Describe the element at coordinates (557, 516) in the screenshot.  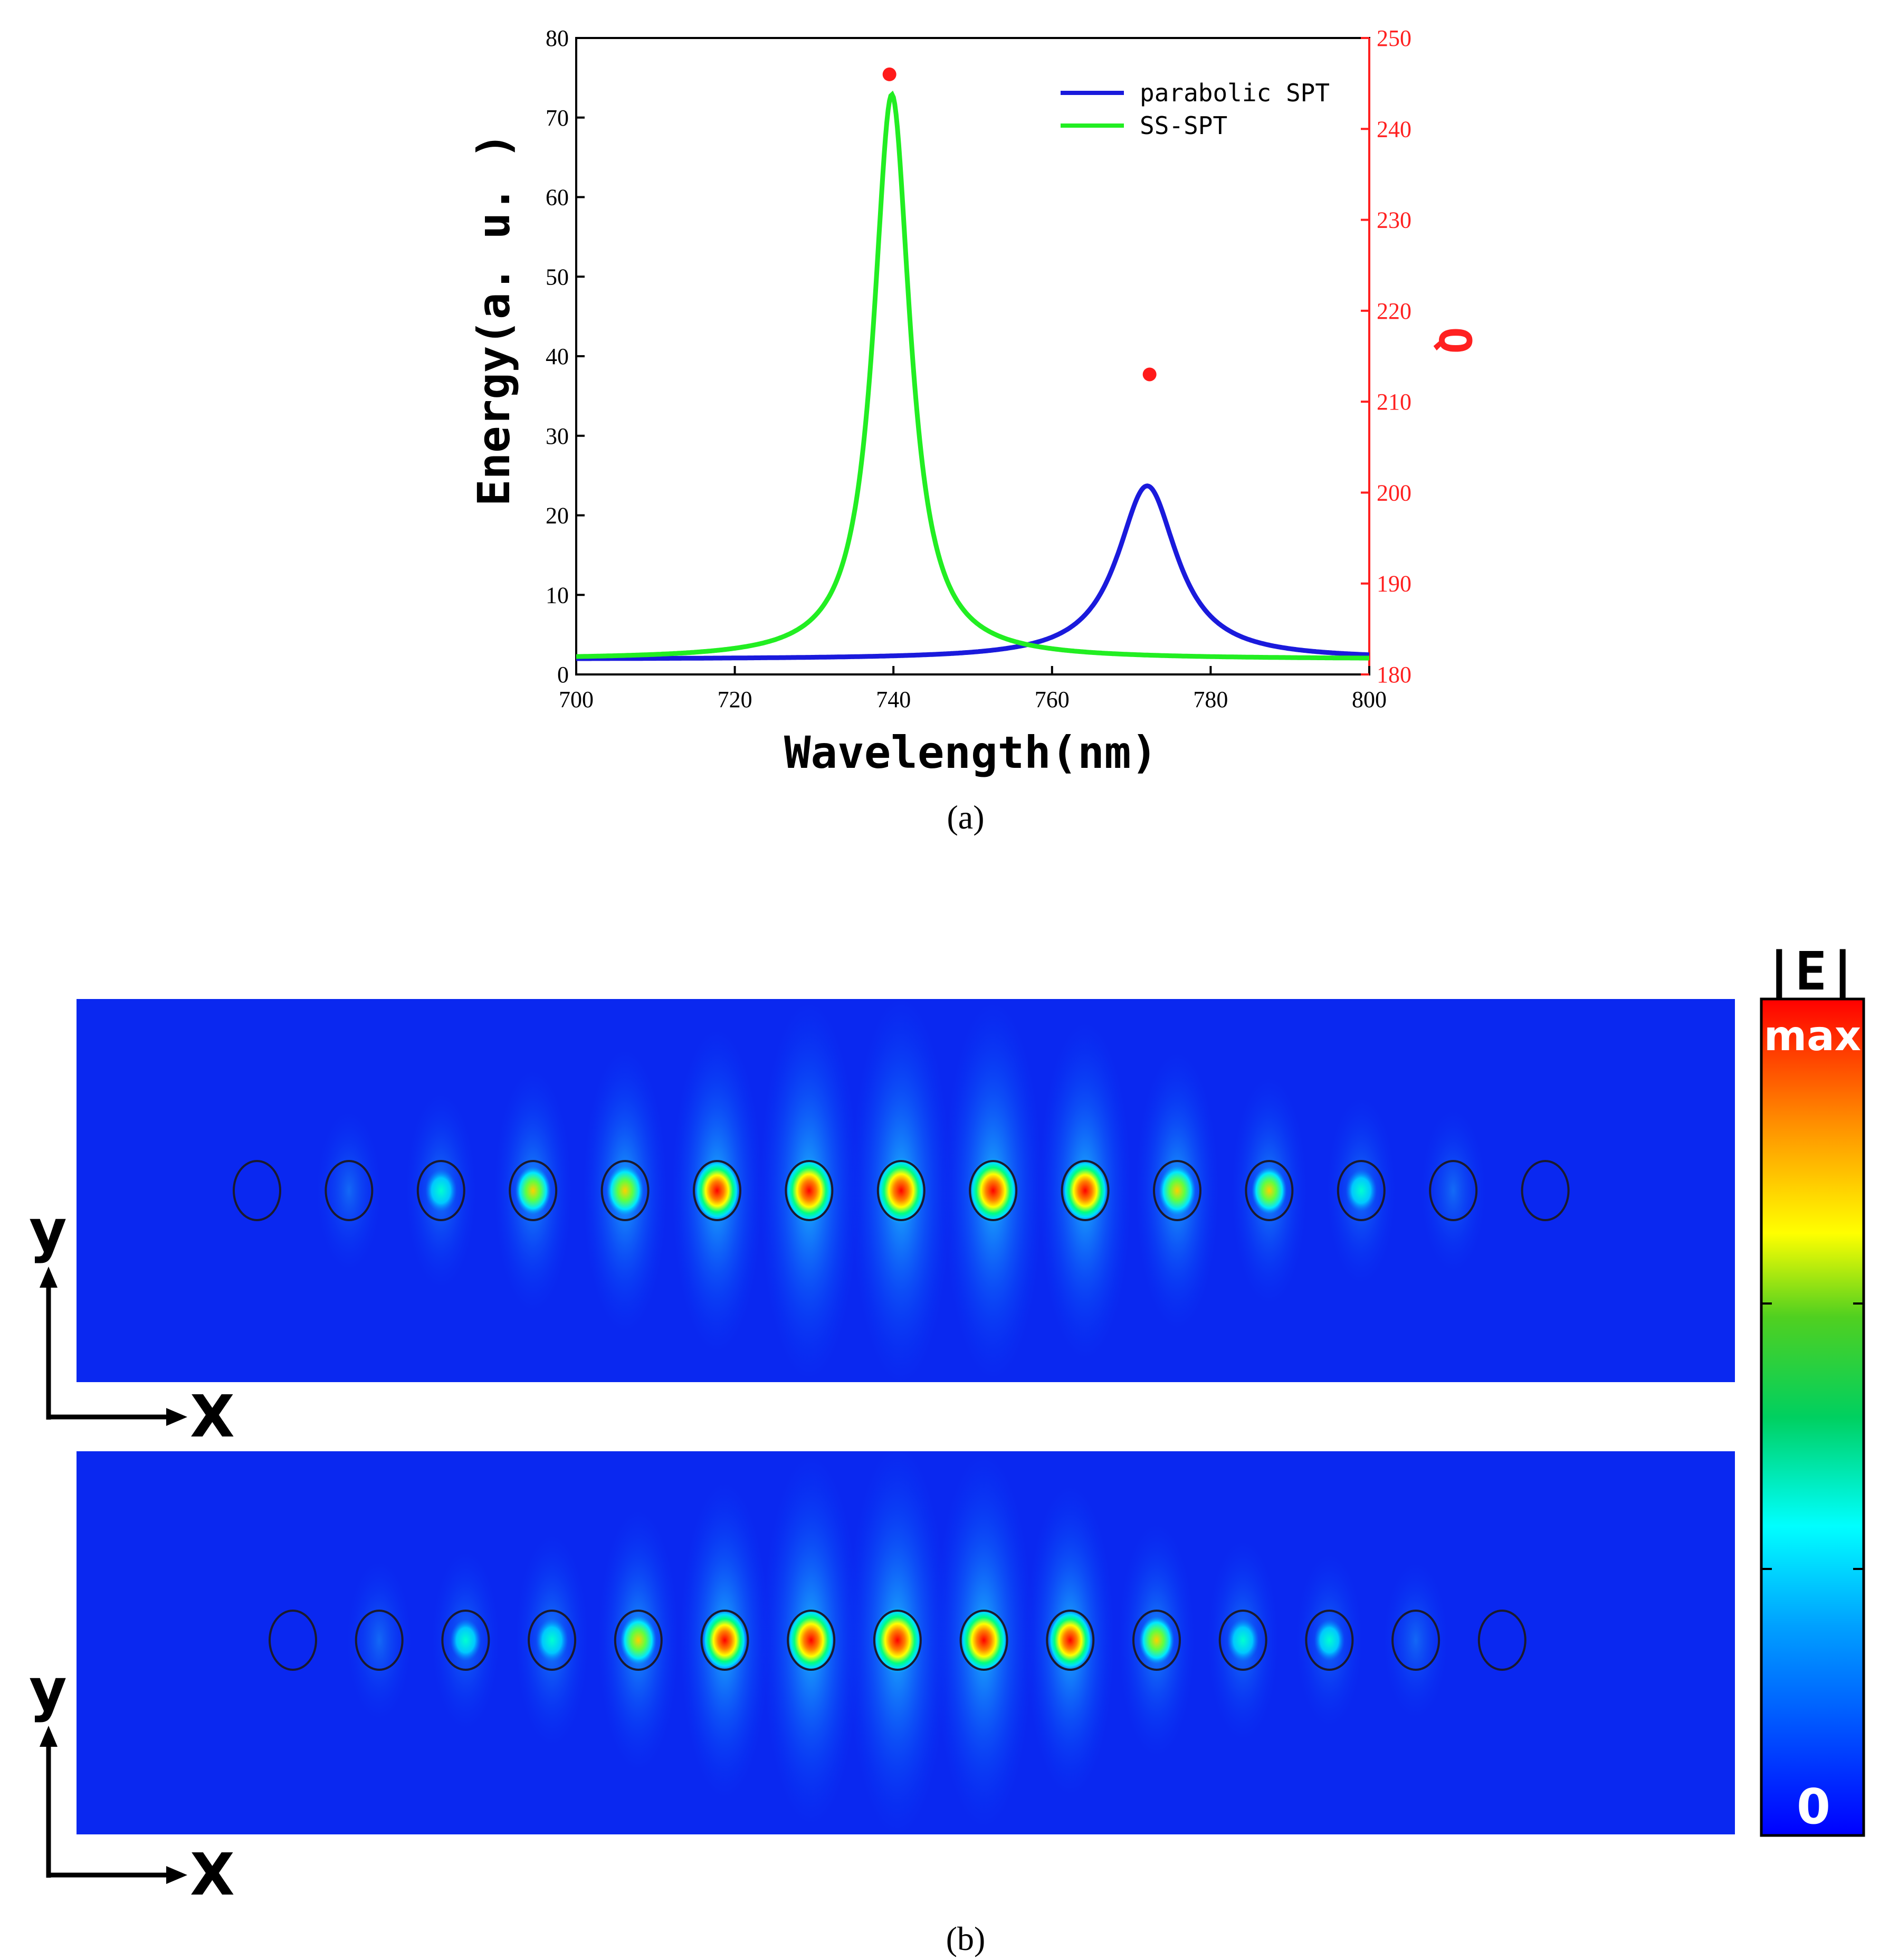
I see `y-tick-label: 20` at that location.